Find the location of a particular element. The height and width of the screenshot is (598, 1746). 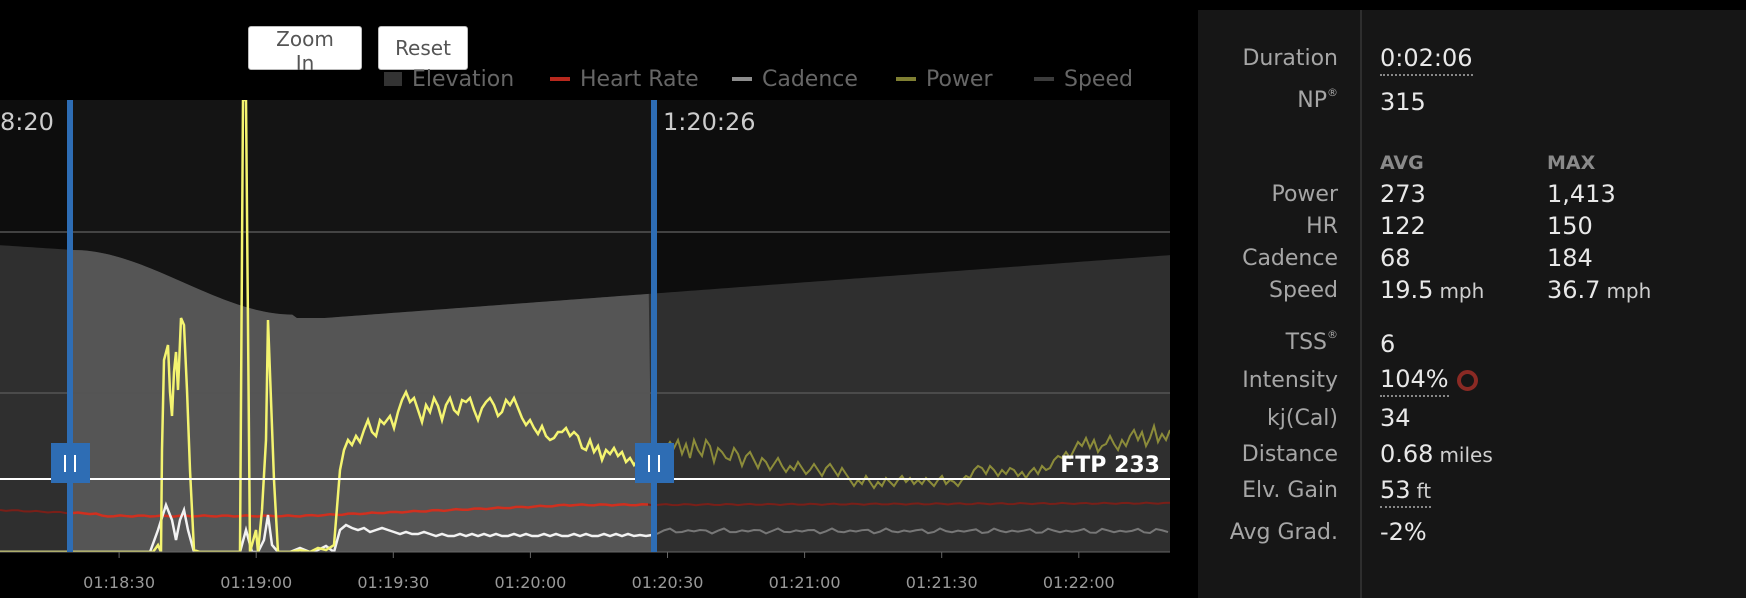

ftp-label: FTP 233 is located at coordinates (1110, 465).